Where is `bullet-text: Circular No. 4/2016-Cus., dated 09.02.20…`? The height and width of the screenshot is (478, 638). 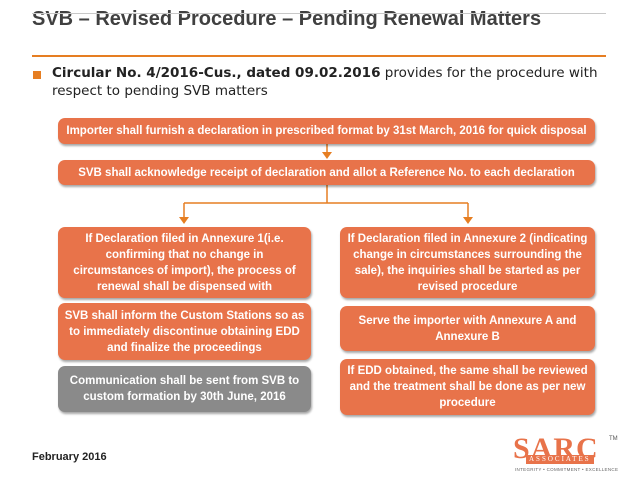
bullet-text: Circular No. 4/2016-Cus., dated 09.02.20… is located at coordinates (332, 82).